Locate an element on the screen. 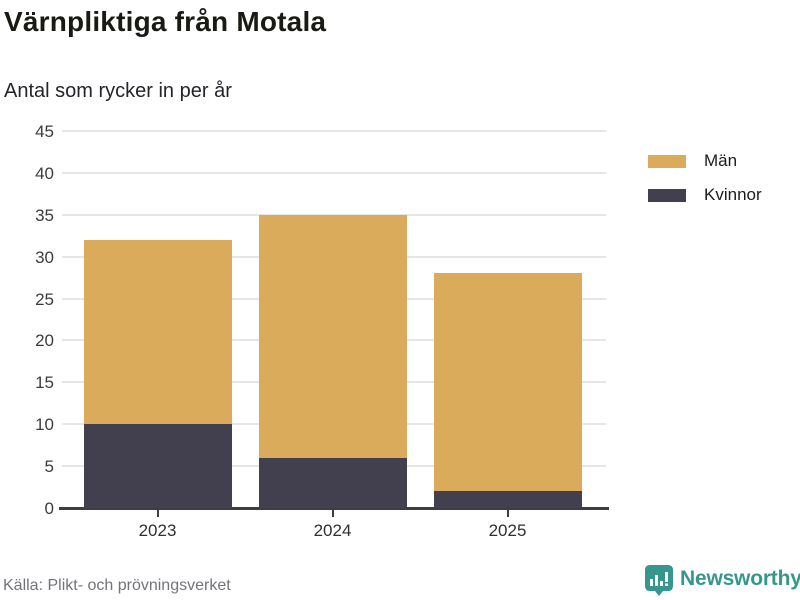  y-tick-label-30: 30 is located at coordinates (44, 257).